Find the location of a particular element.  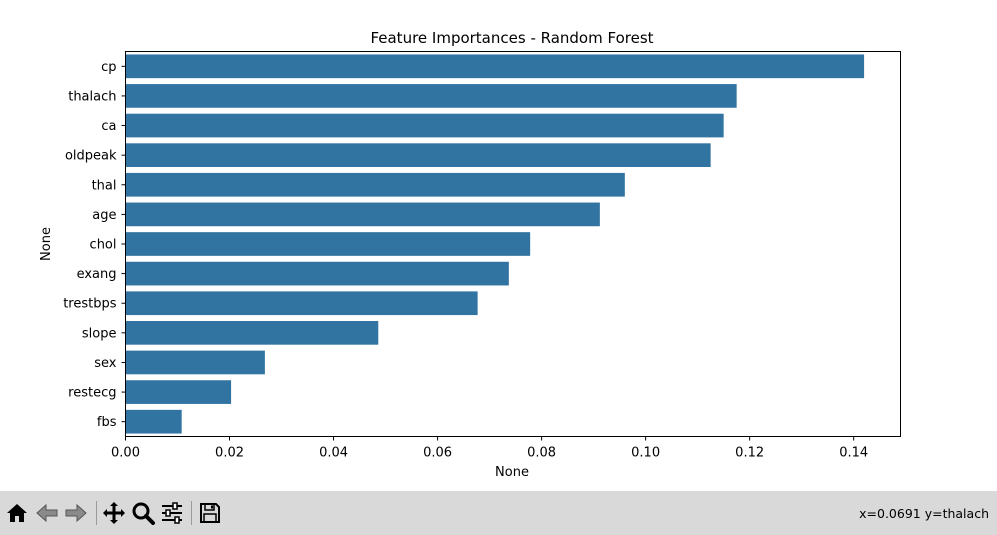

y-tick-label-thal: thal is located at coordinates (104, 185).